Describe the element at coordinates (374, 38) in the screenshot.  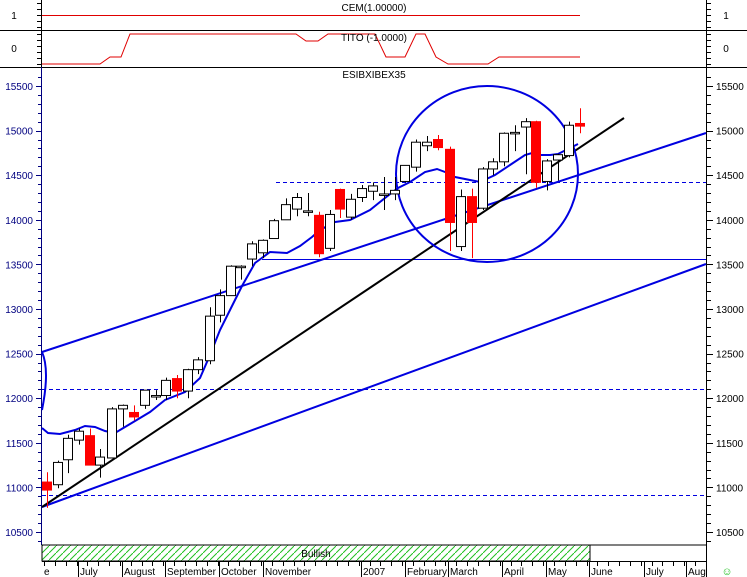
I see `tito-title: TITO (-1.0000)` at that location.